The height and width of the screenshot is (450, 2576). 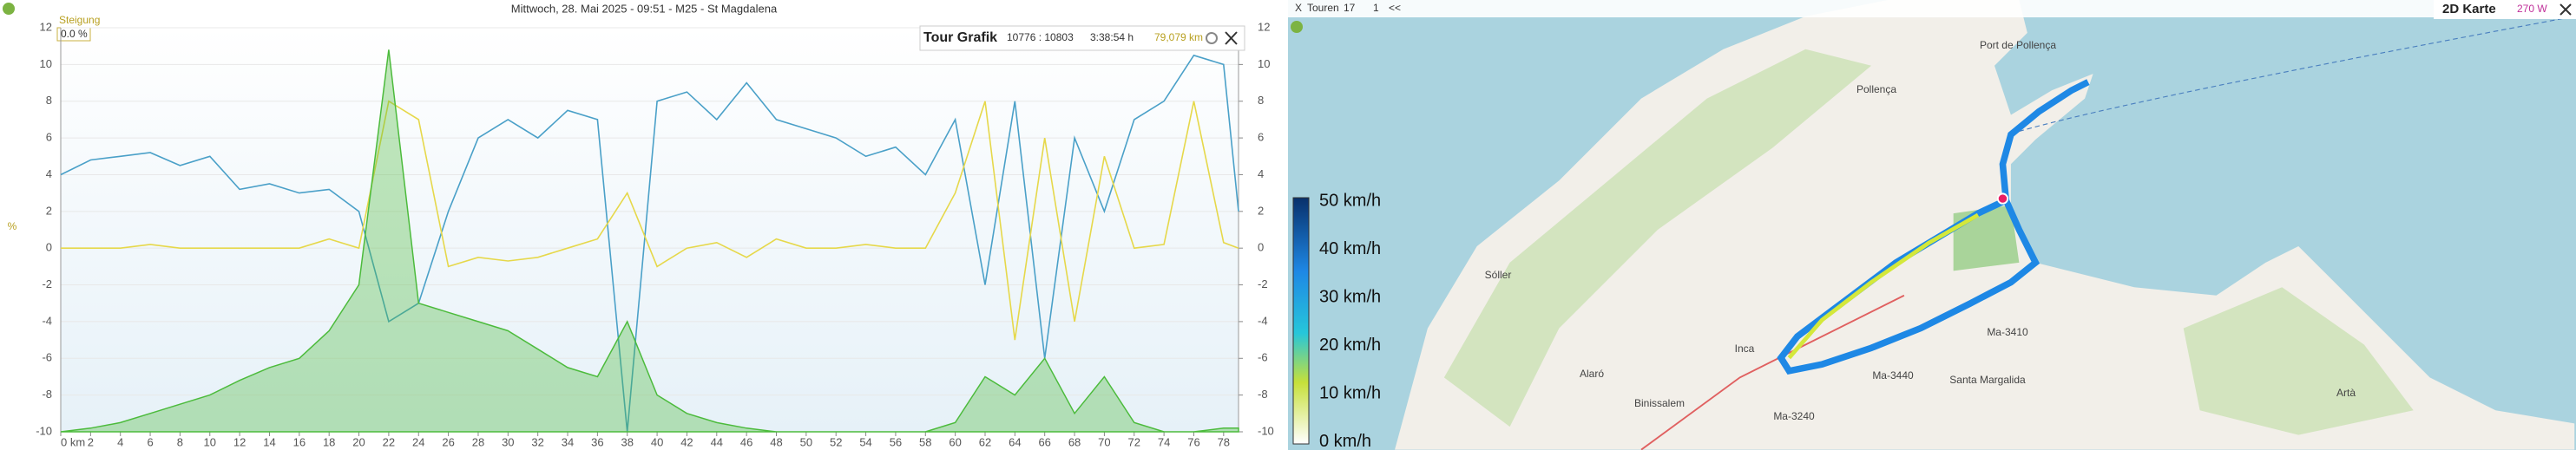 I want to click on x-tick-label: 4, so click(x=120, y=441).